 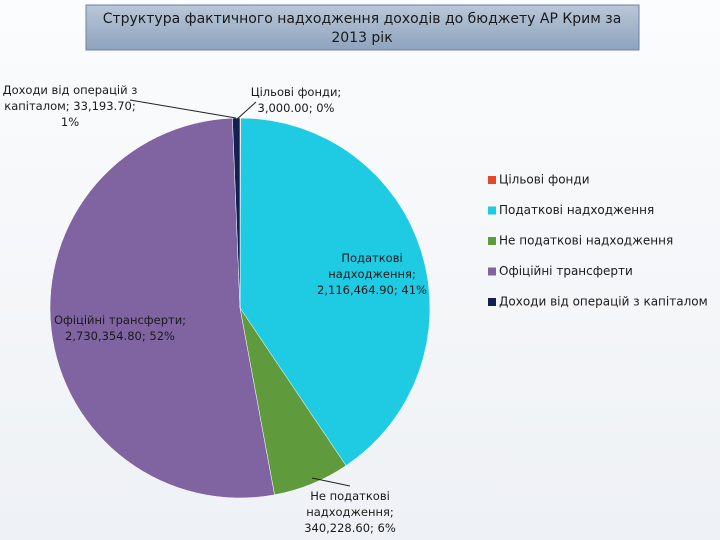 What do you see at coordinates (70, 90) in the screenshot?
I see `data-label-line: Доходи від операцій з` at bounding box center [70, 90].